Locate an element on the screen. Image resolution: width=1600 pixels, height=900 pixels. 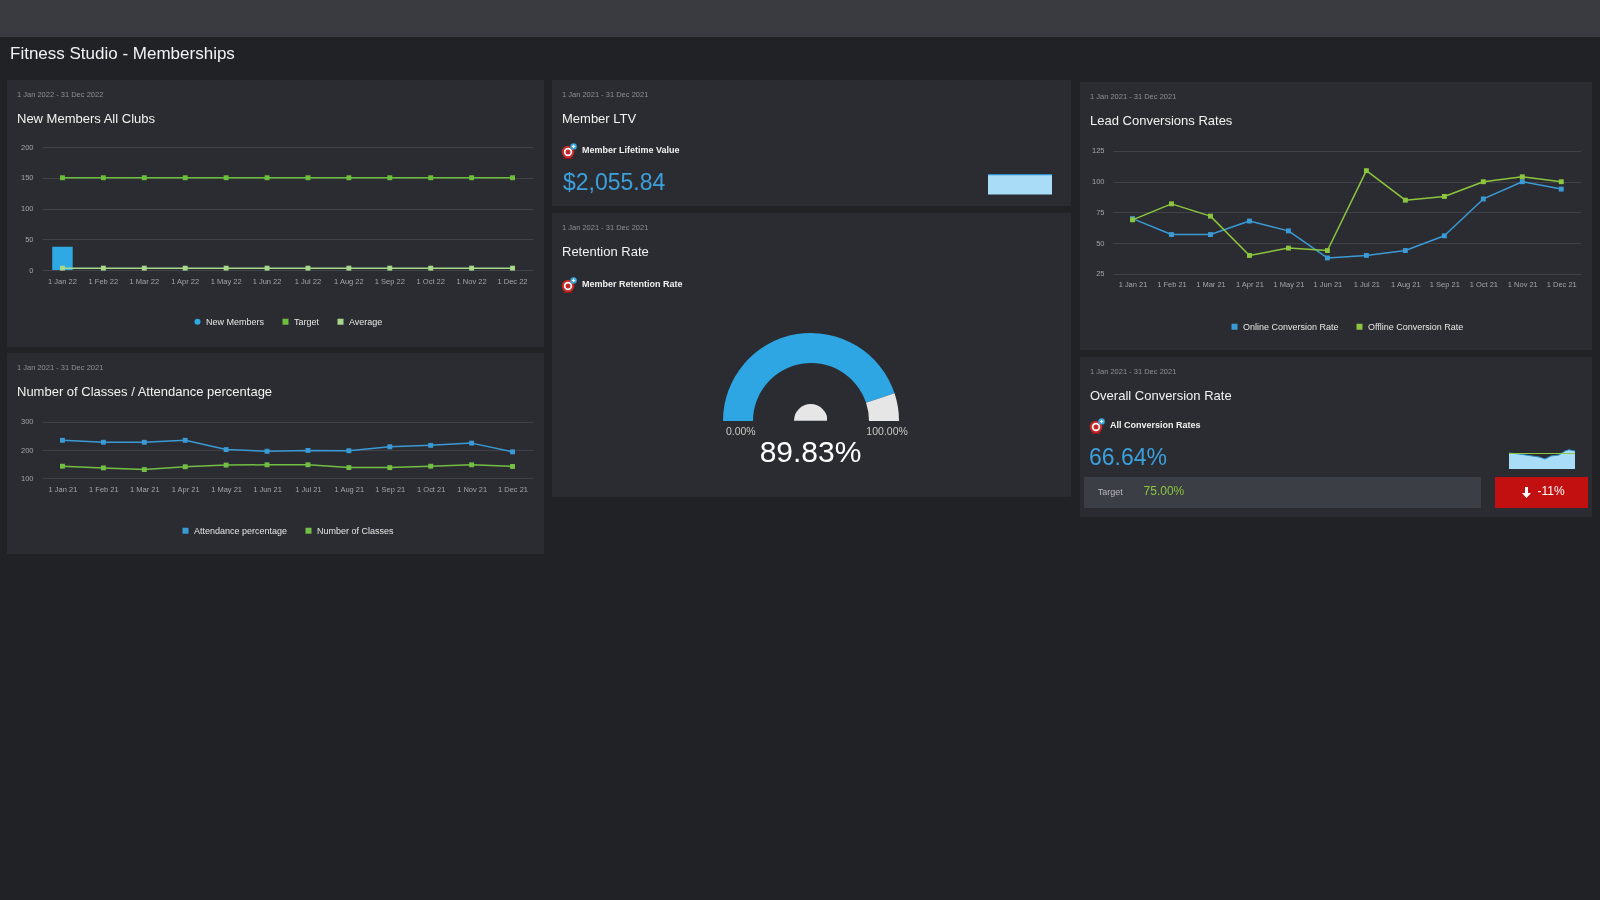
legend-label: Online Conversion Rate is located at coordinates (1291, 327).